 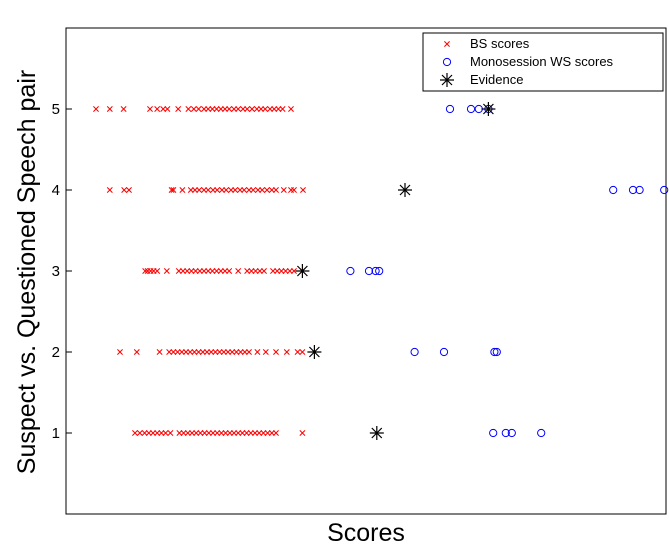 I want to click on legend-box, so click(x=543, y=62).